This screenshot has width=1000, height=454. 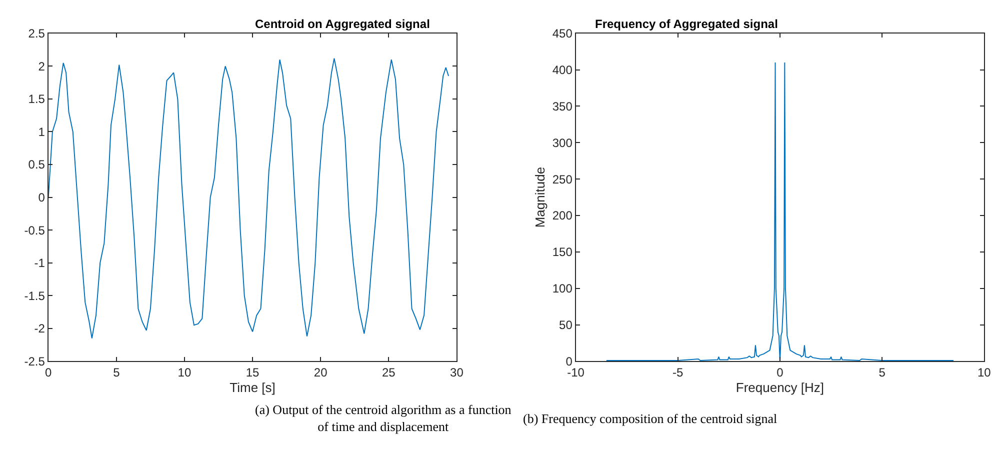 I want to click on y-tick-label: 1.5, so click(x=37, y=99).